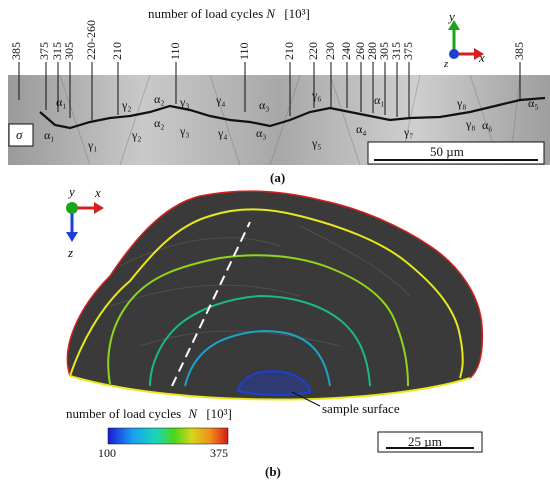 The height and width of the screenshot is (484, 550). Describe the element at coordinates (93, 145) in the screenshot. I see `phase-label: γ₁` at that location.